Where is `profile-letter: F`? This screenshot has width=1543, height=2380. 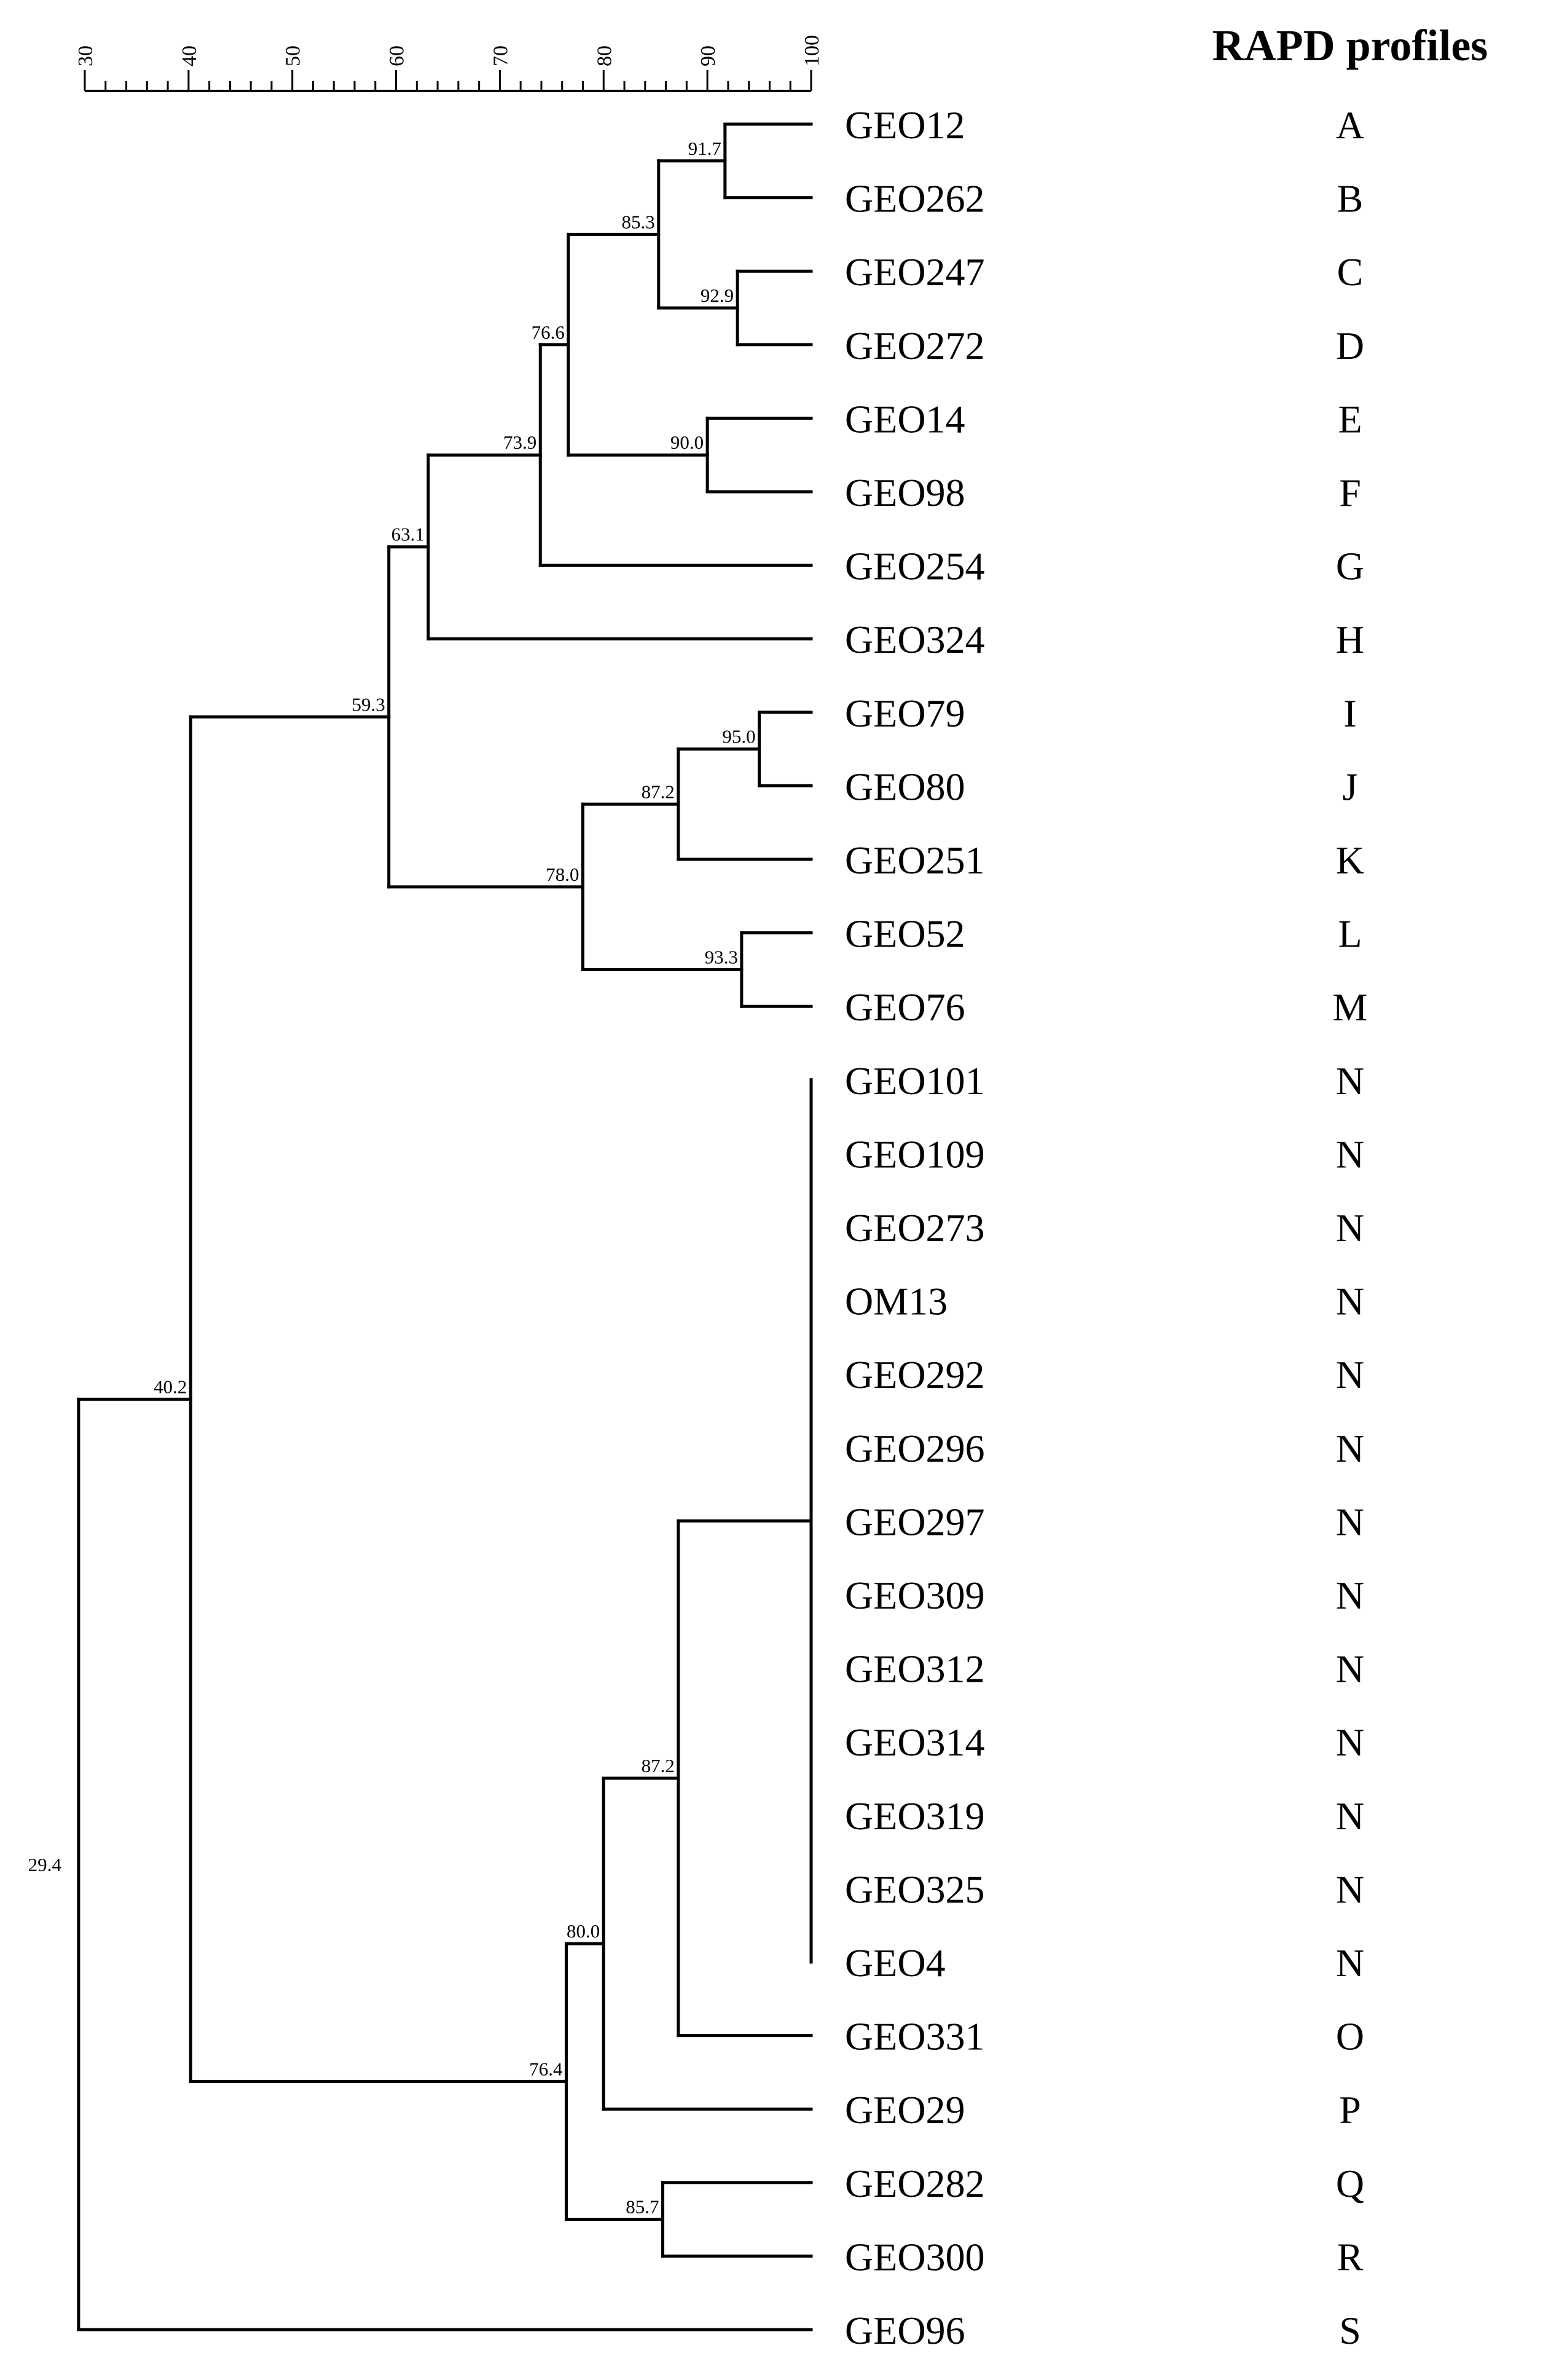
profile-letter: F is located at coordinates (1350, 492).